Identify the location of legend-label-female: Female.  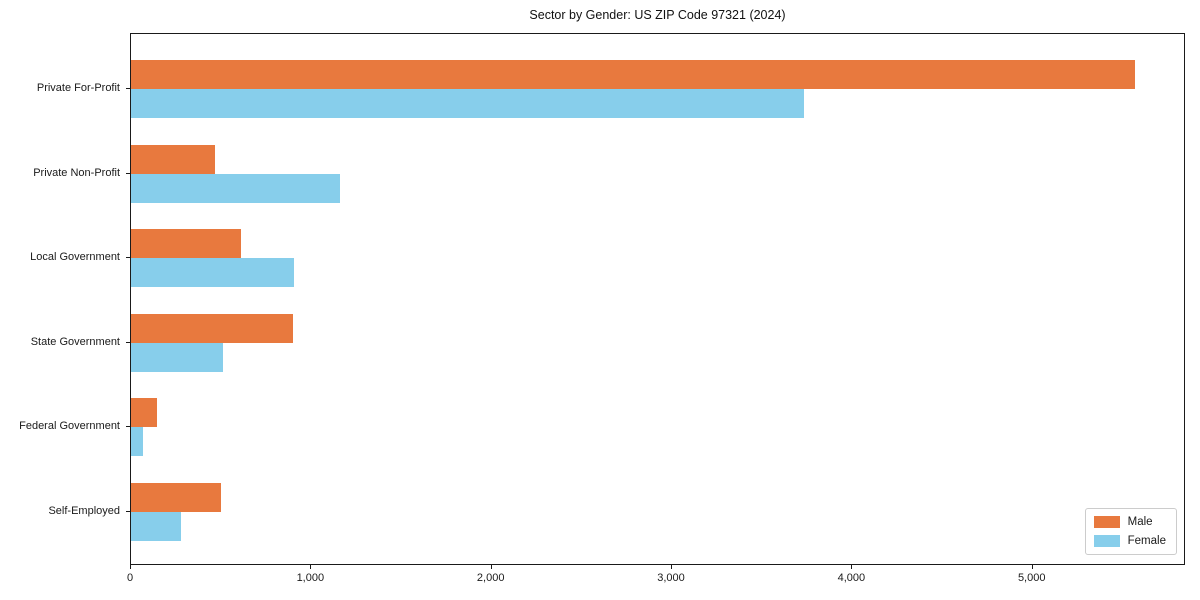
(1146, 541).